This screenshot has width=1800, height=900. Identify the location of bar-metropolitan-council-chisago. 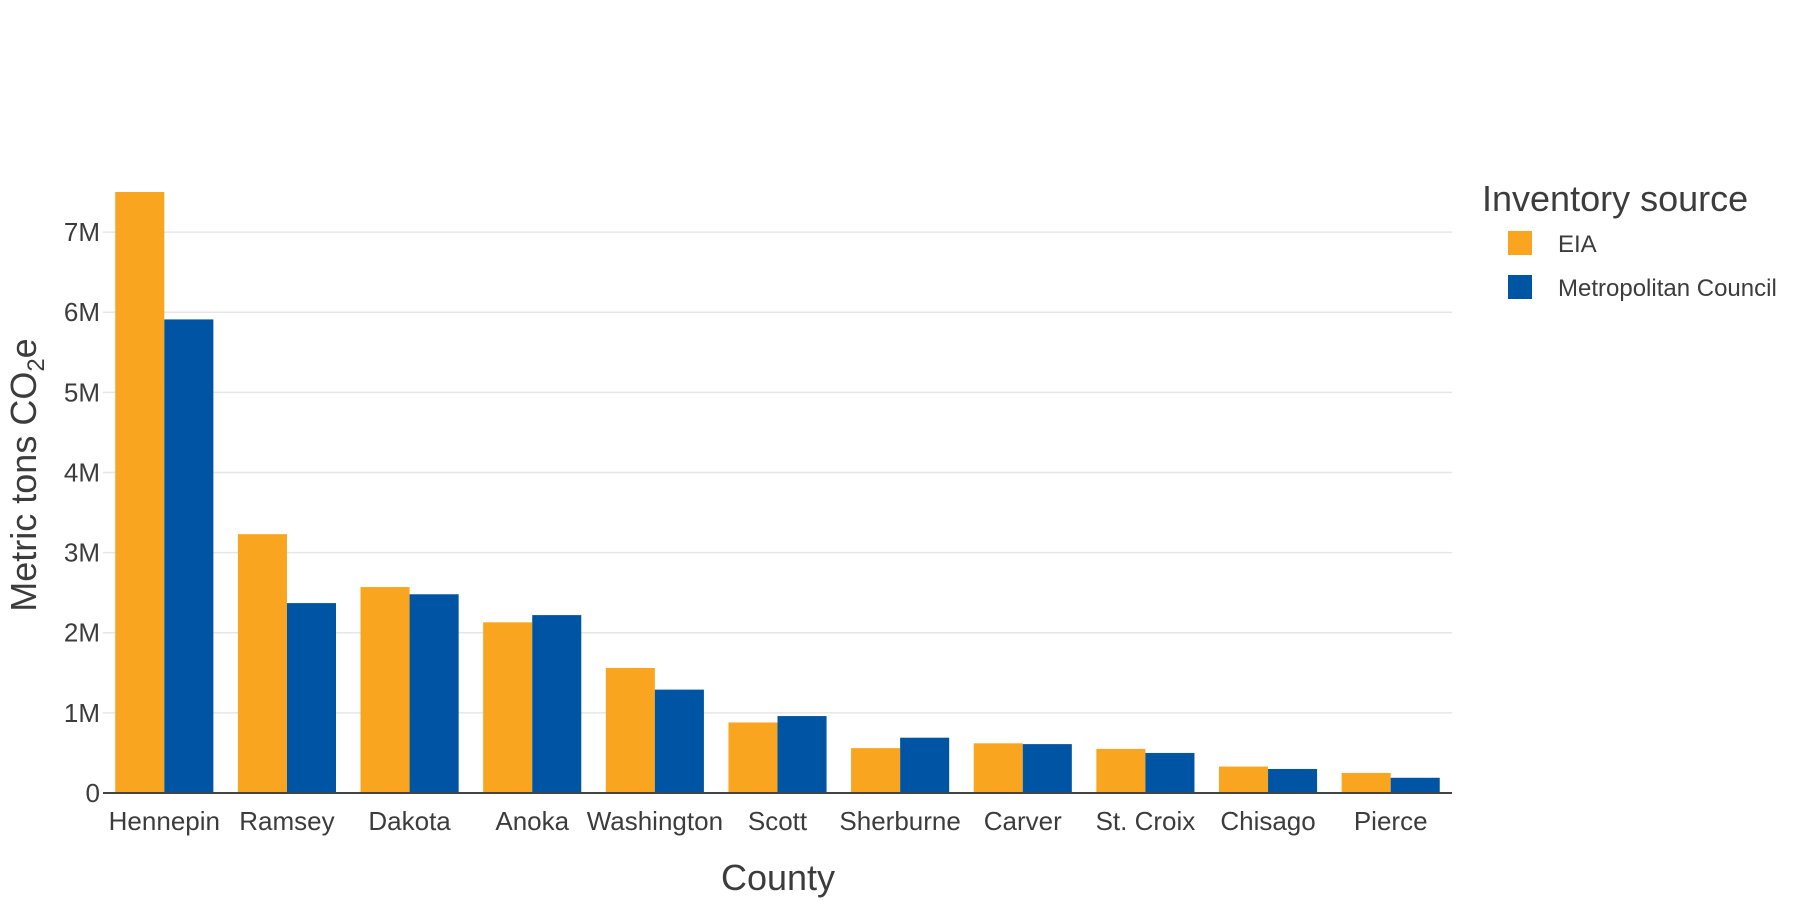
(1293, 780).